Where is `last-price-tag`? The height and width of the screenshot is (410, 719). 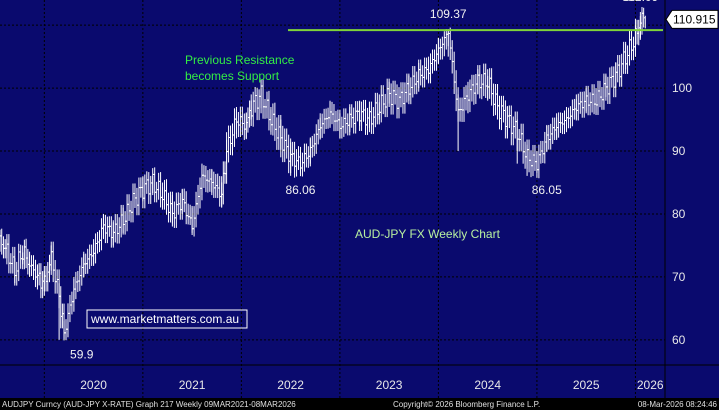 last-price-tag is located at coordinates (692, 19).